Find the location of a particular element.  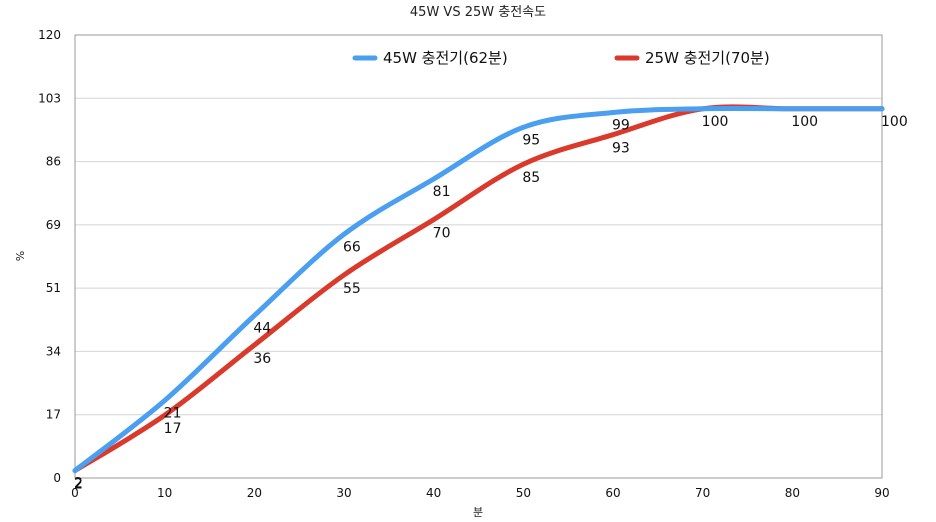

data-label-45w: 21 is located at coordinates (173, 413).